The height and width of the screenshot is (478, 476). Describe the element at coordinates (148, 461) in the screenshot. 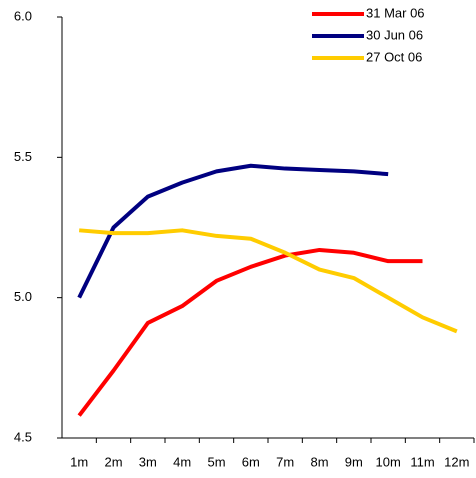

I see `x-tick-label: 3m` at that location.